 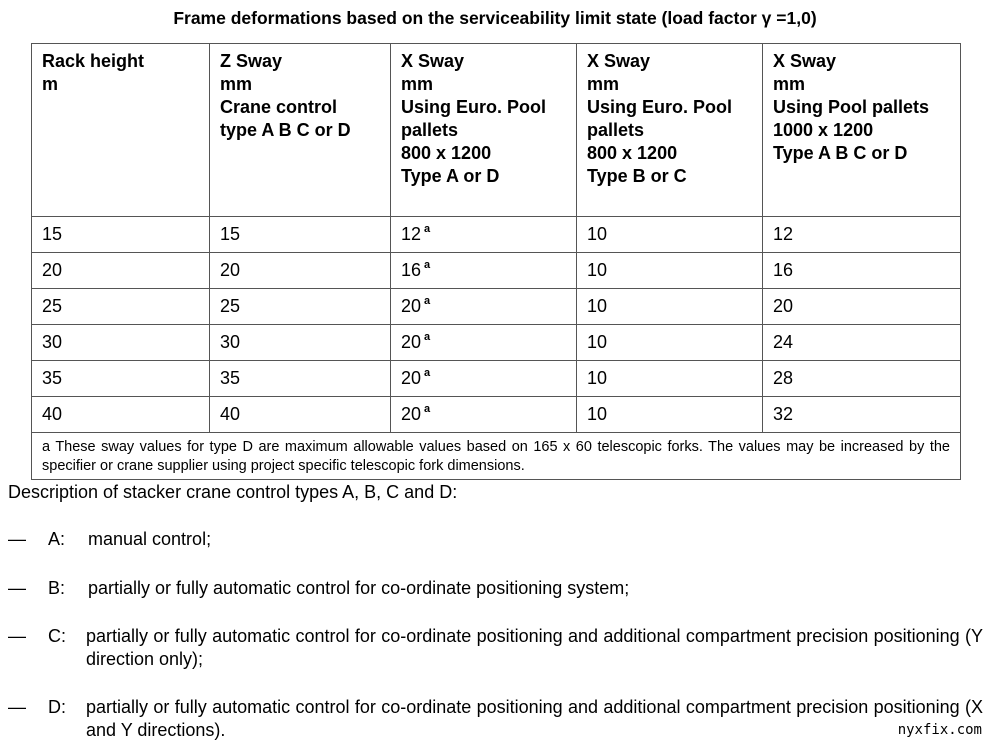 I want to click on table-row: 20 20 16 a 10 16, so click(x=496, y=270).